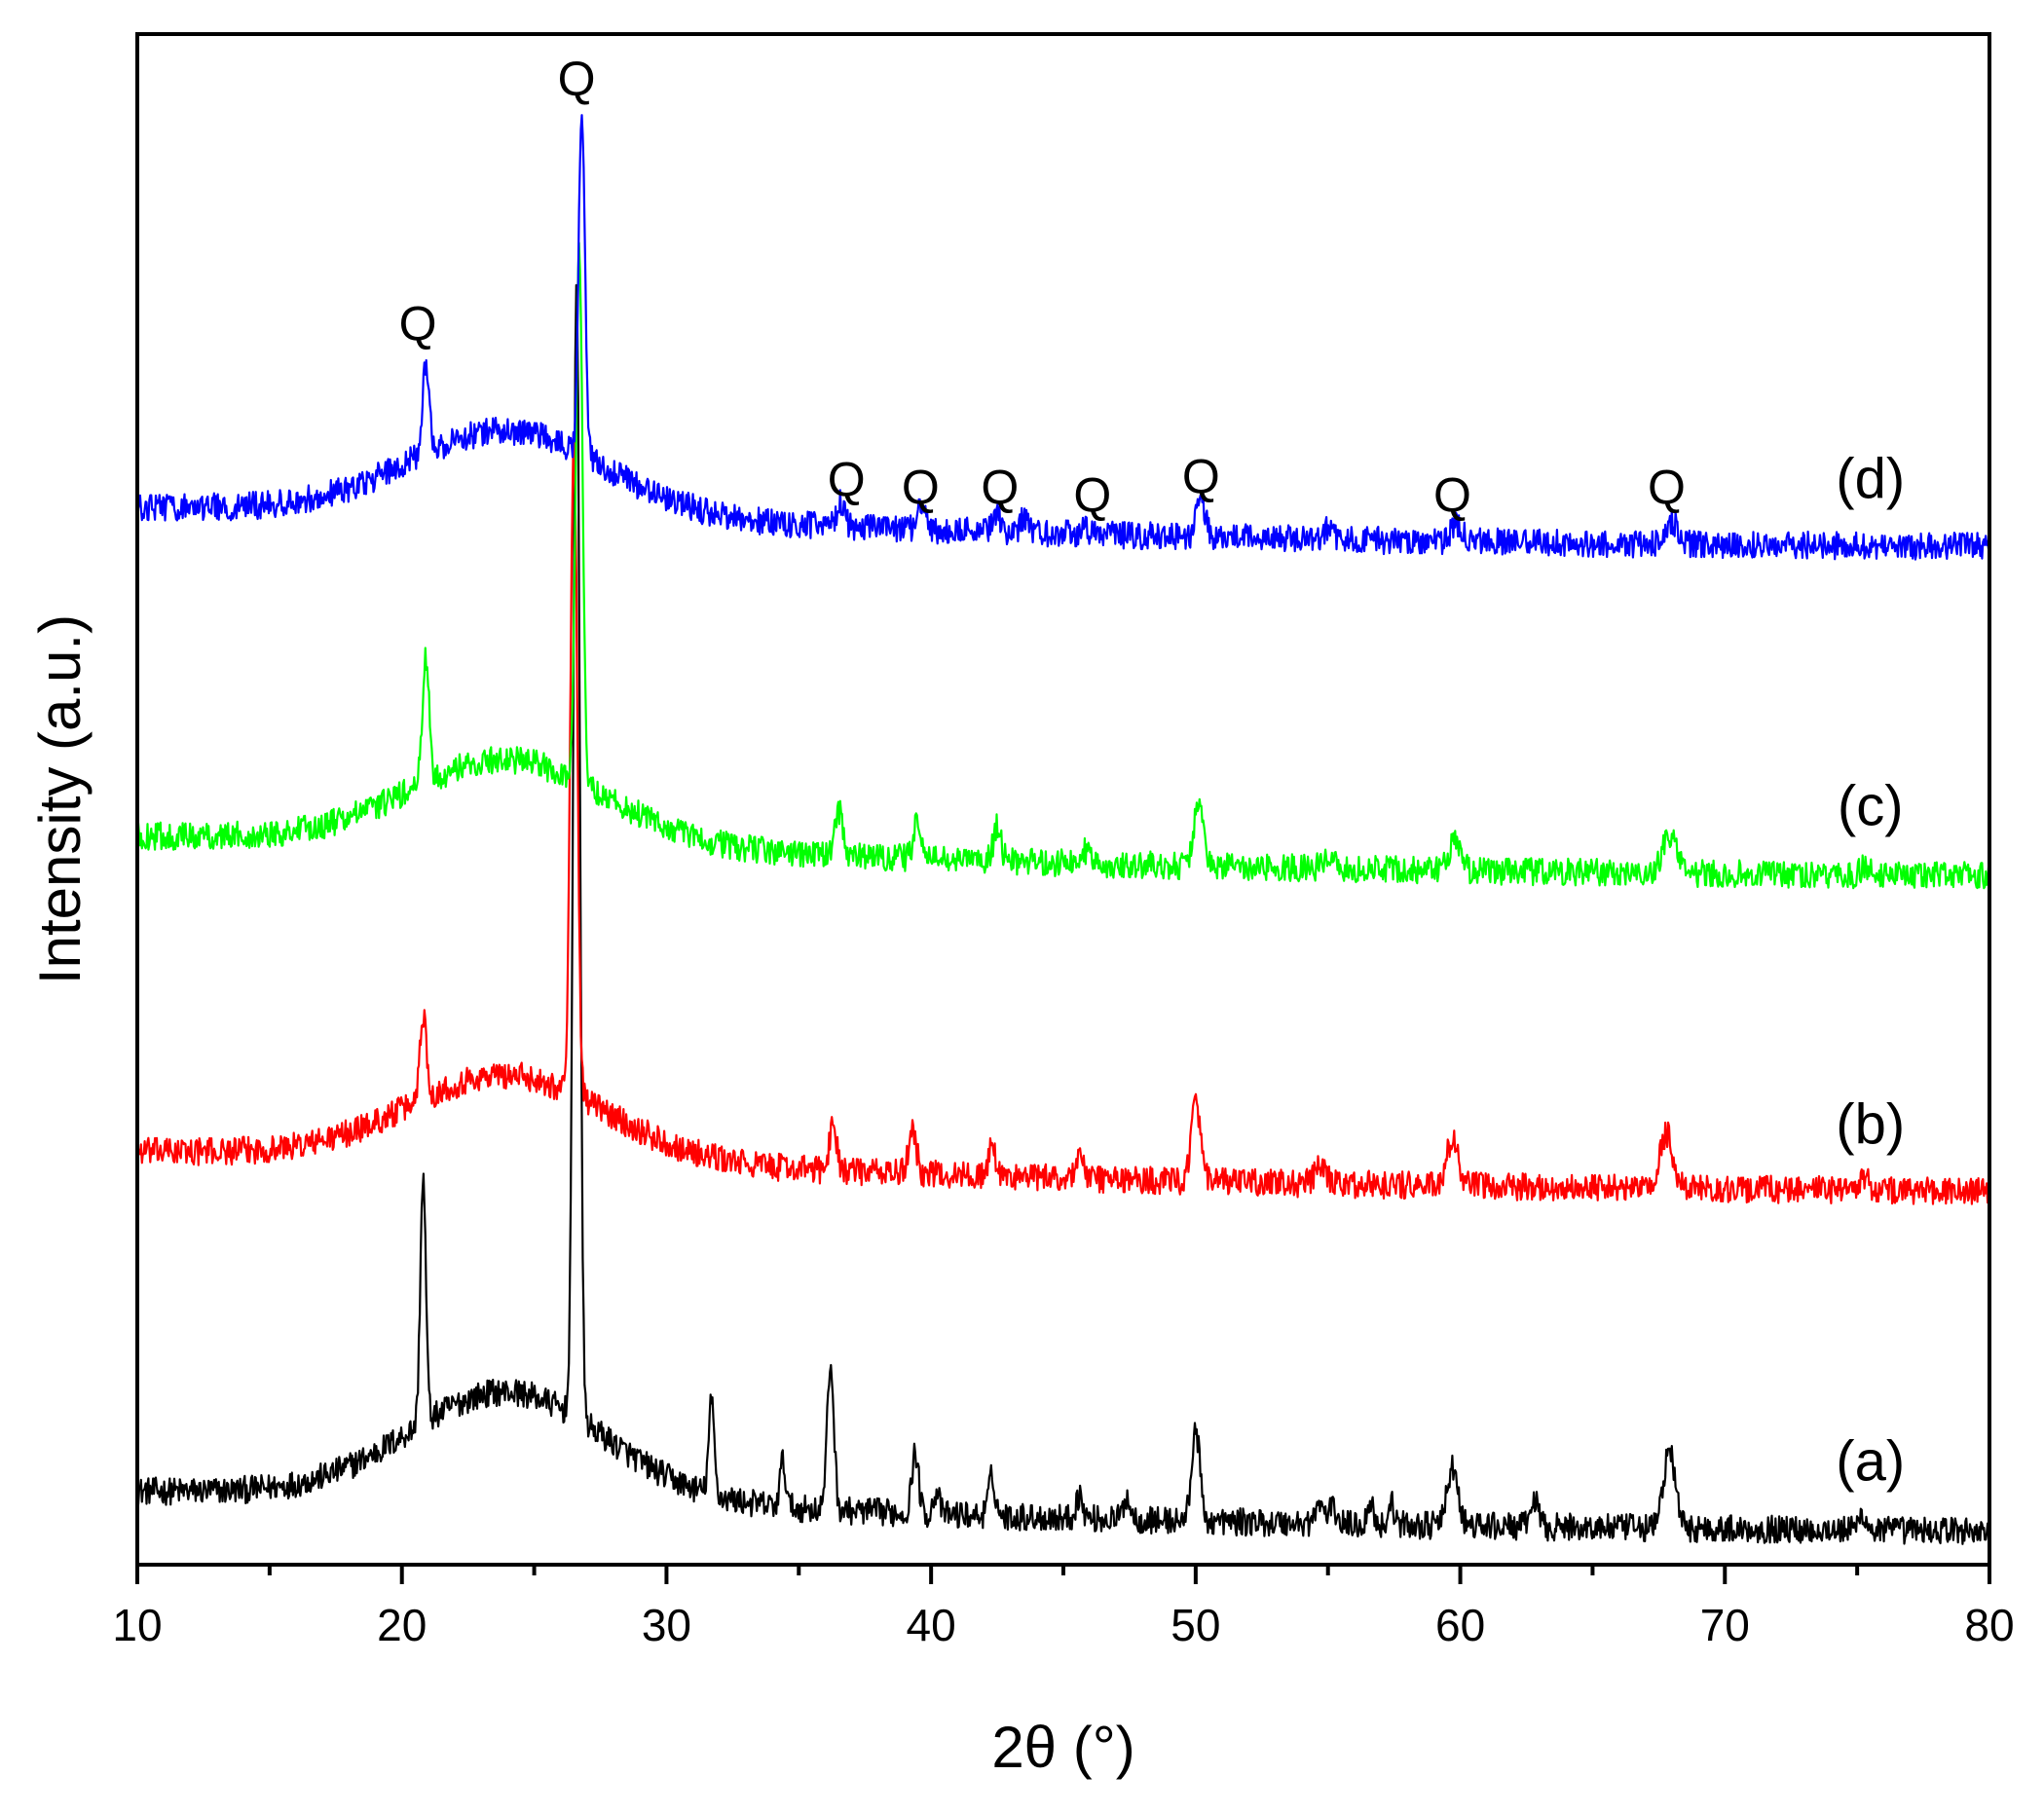  I want to click on x-tick-label: 80, so click(1989, 1625).